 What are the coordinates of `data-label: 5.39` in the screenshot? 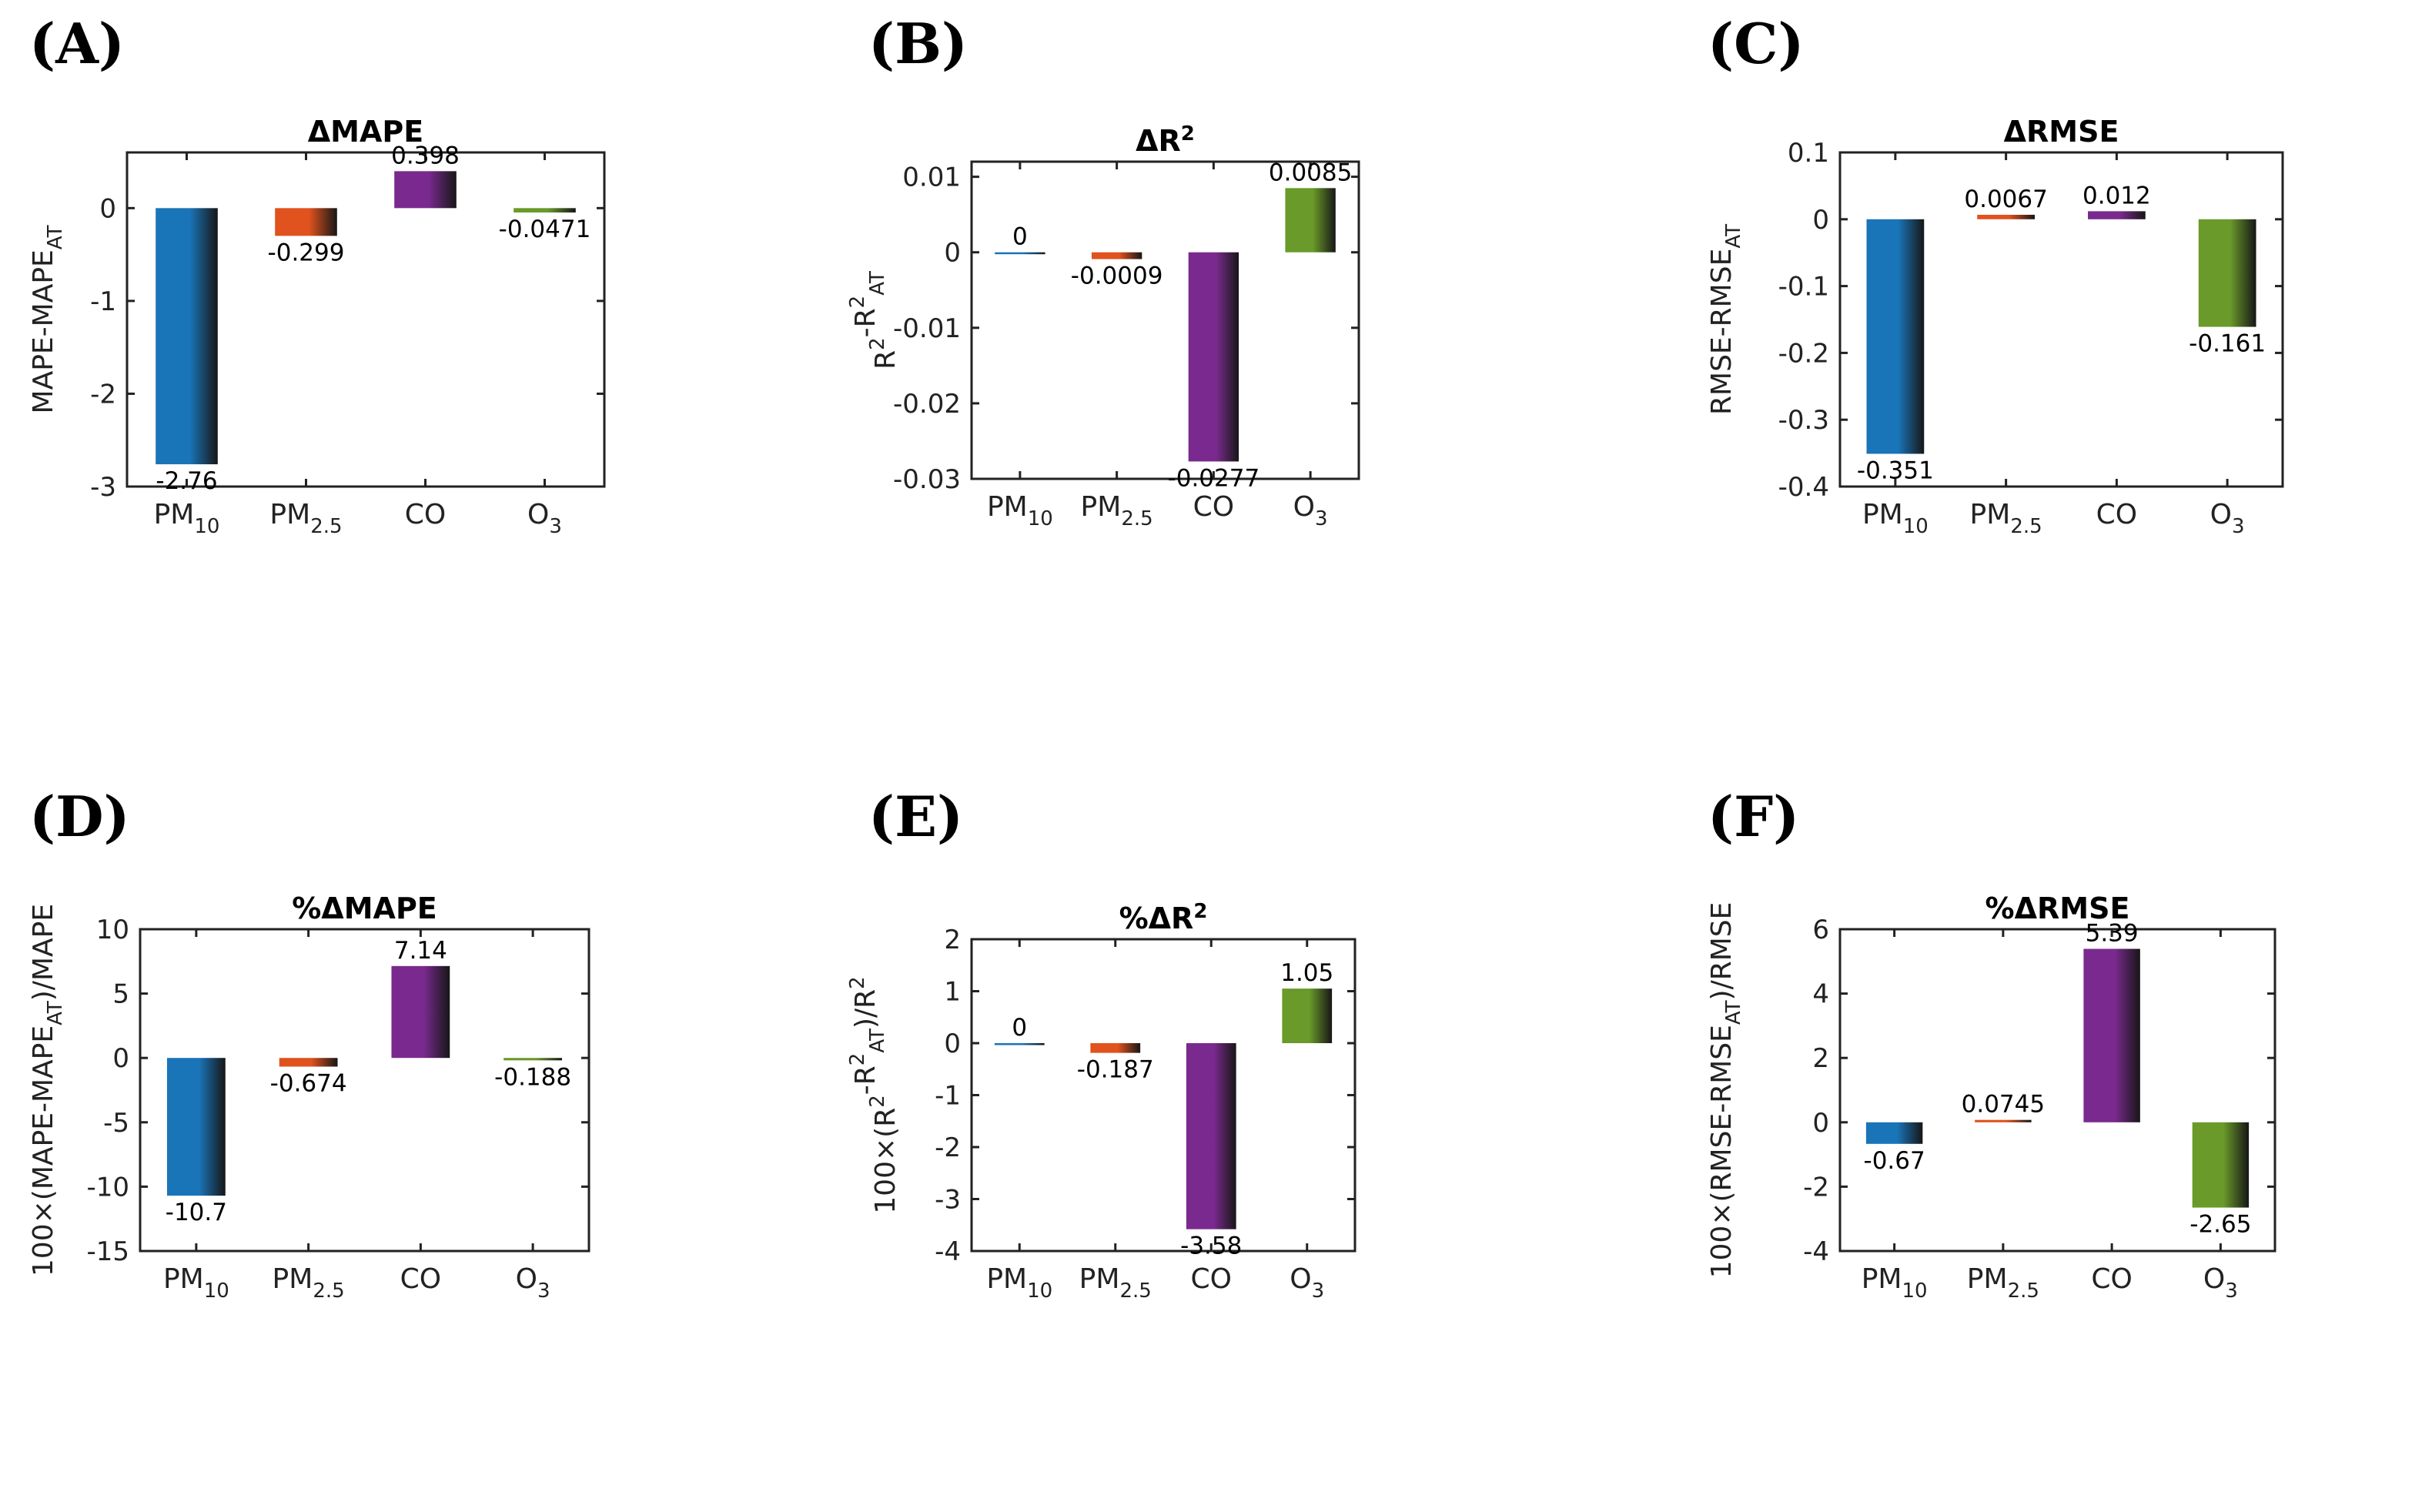 It's located at (2112, 933).